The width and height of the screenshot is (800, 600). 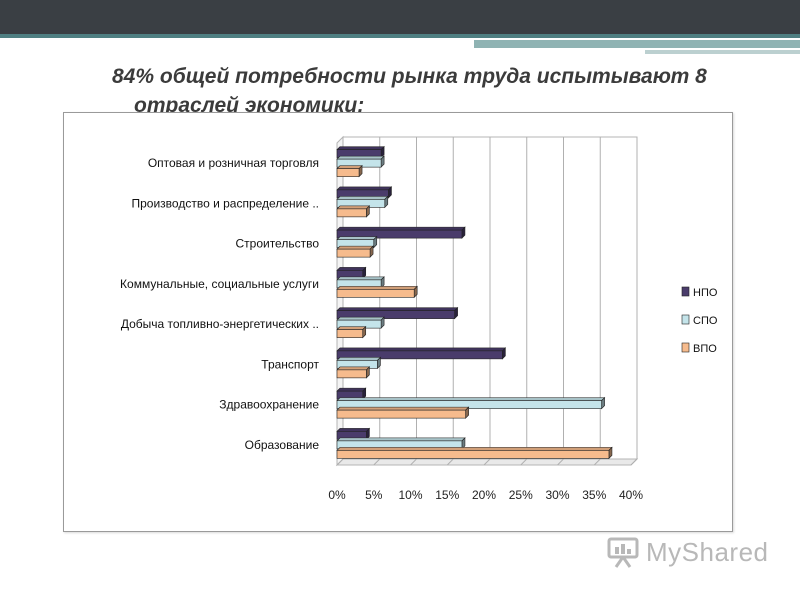 I want to click on category-label: Транспорт, so click(x=290, y=364).